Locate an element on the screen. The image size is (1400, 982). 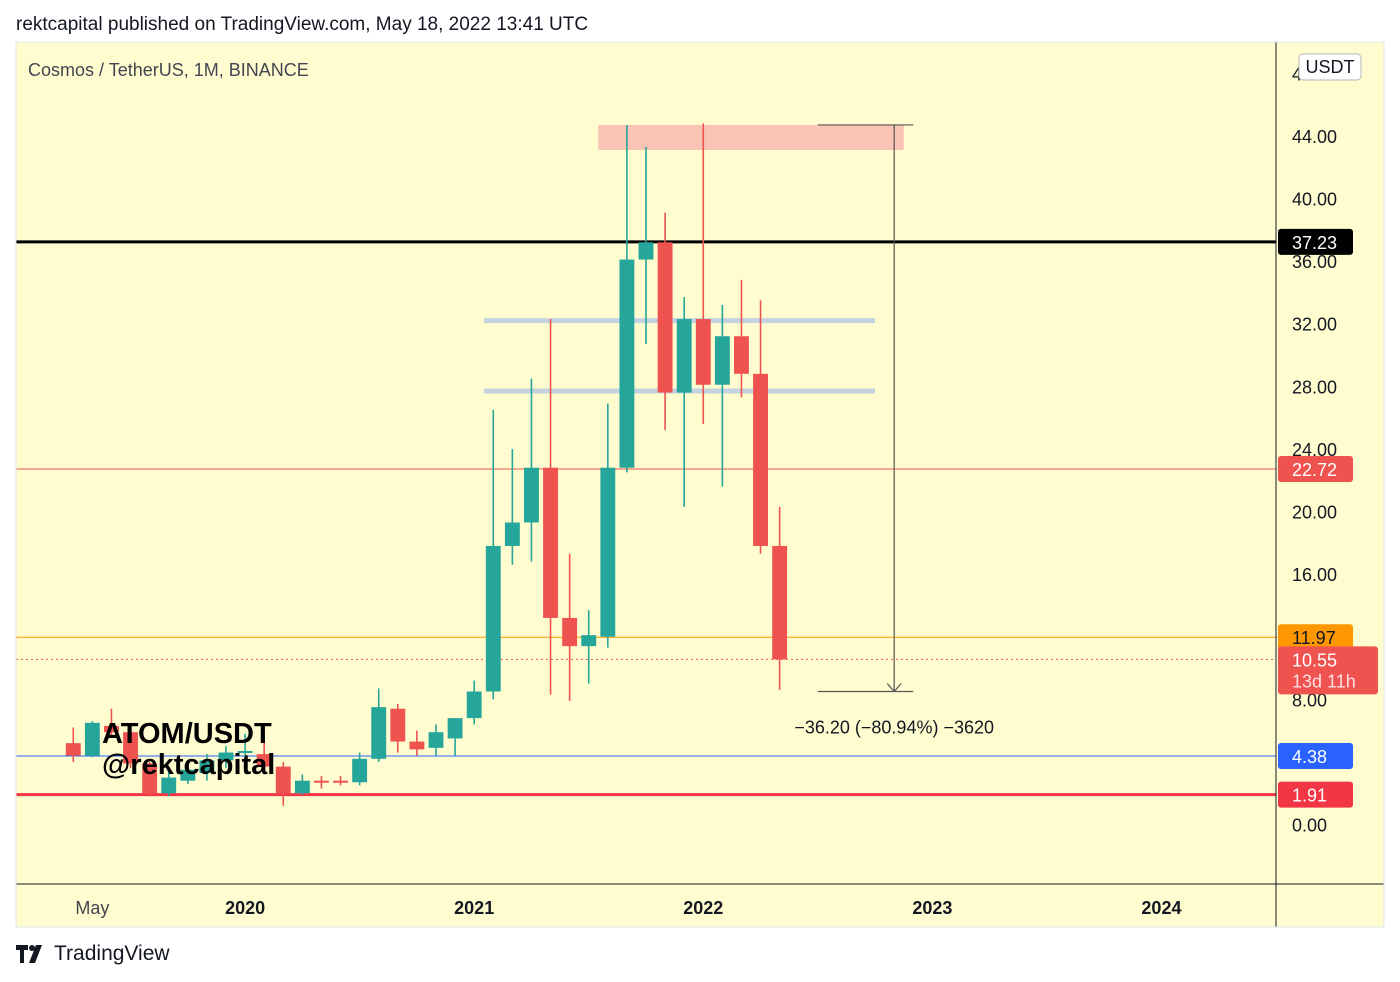
y-tick-label: 0.00 is located at coordinates (1309, 826).